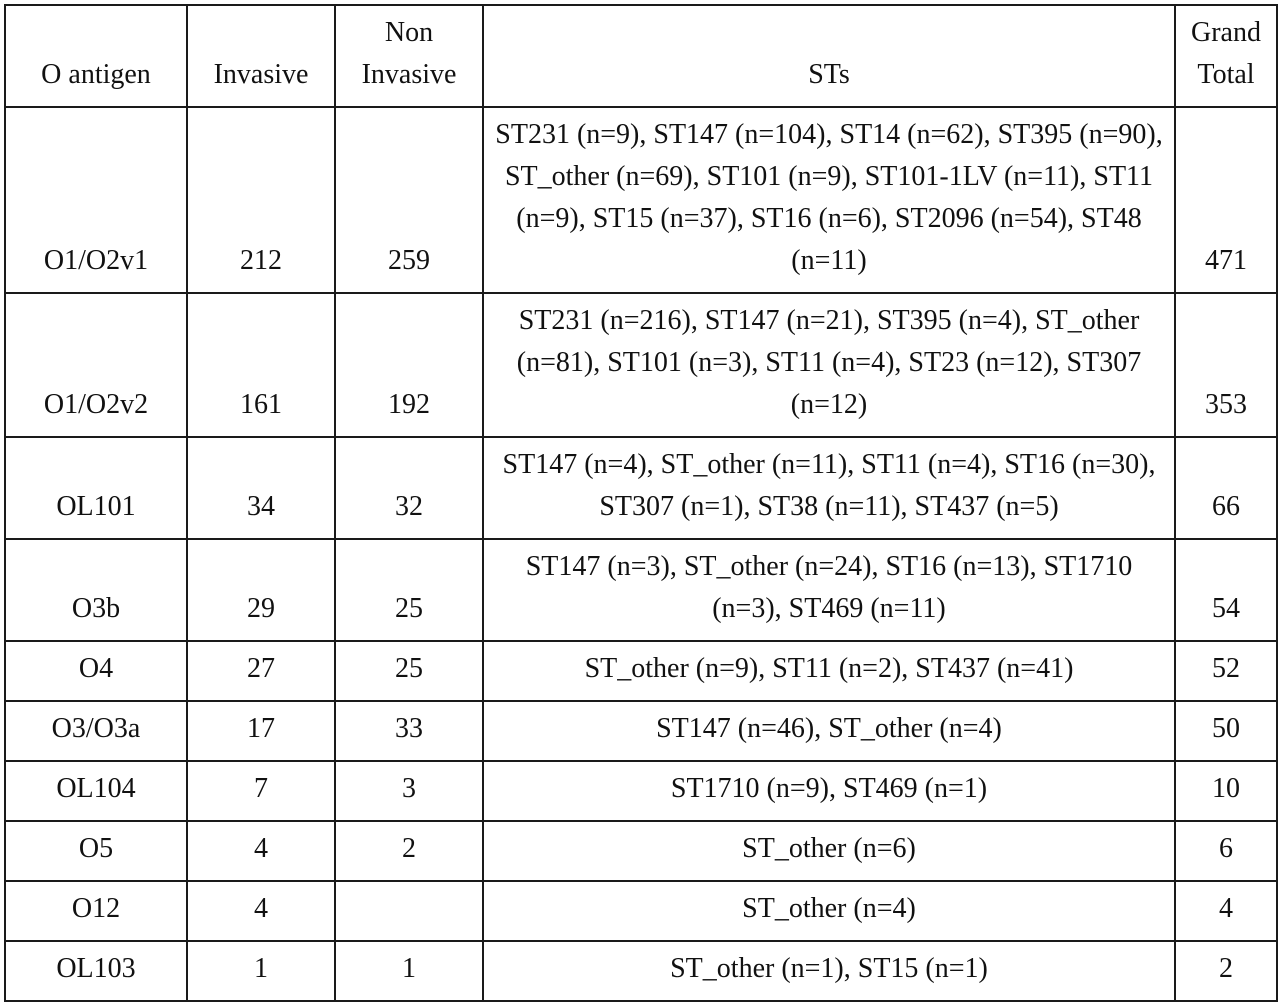  Describe the element at coordinates (261, 971) in the screenshot. I see `cell-invasive: 1` at that location.